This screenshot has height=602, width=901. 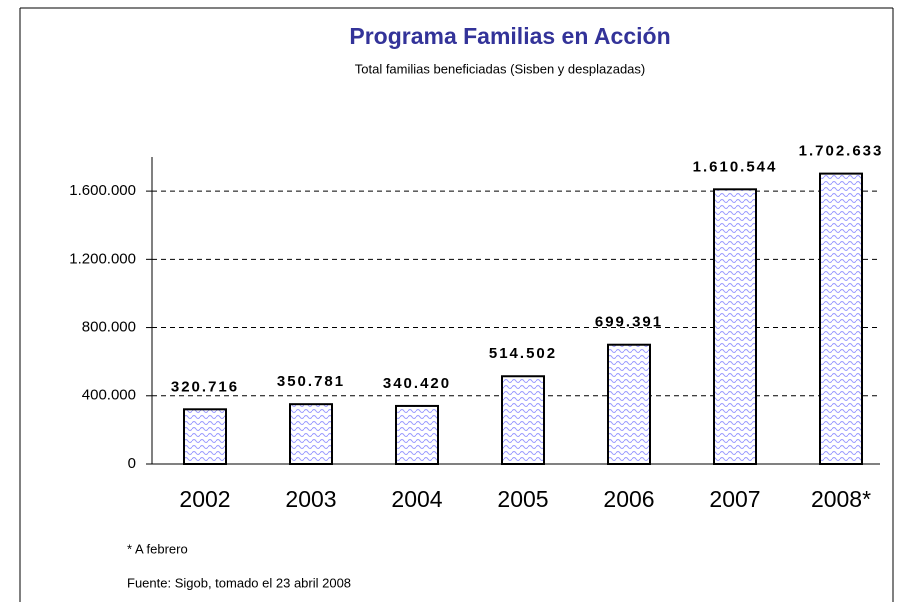 What do you see at coordinates (205, 386) in the screenshot?
I see `value-label: 320.716` at bounding box center [205, 386].